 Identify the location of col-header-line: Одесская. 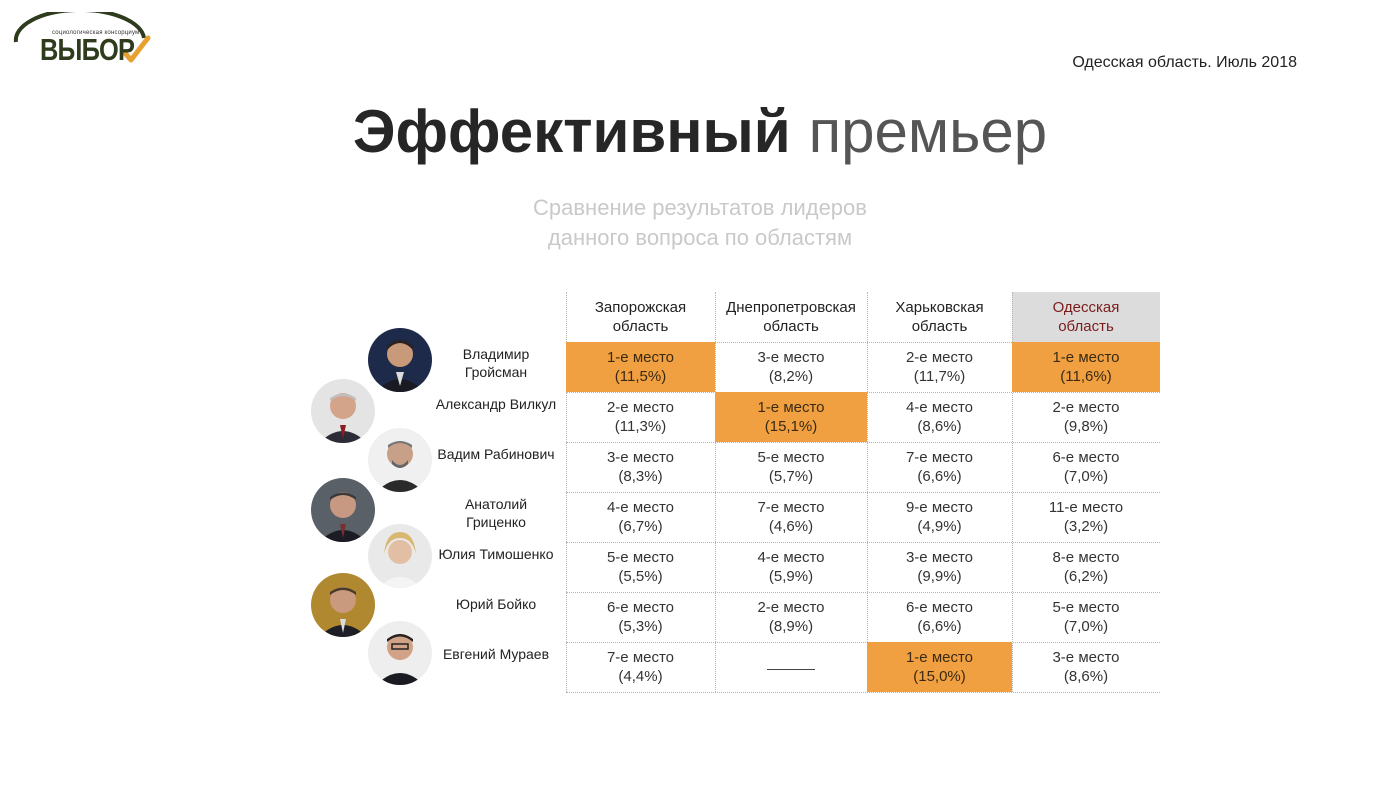
(1086, 307).